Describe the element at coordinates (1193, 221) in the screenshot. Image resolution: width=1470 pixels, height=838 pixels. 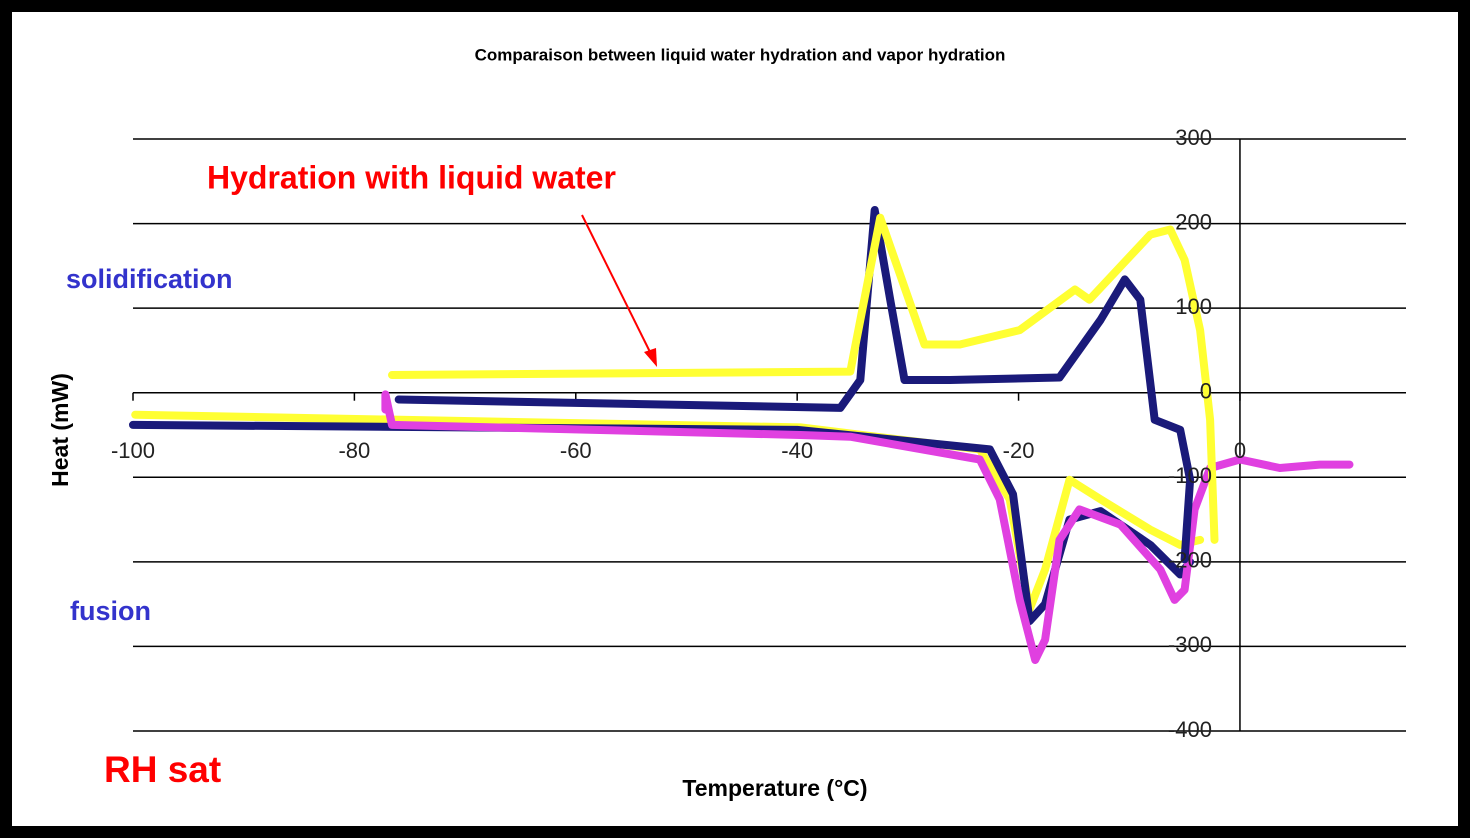
I see `y-tick-label: 200` at that location.